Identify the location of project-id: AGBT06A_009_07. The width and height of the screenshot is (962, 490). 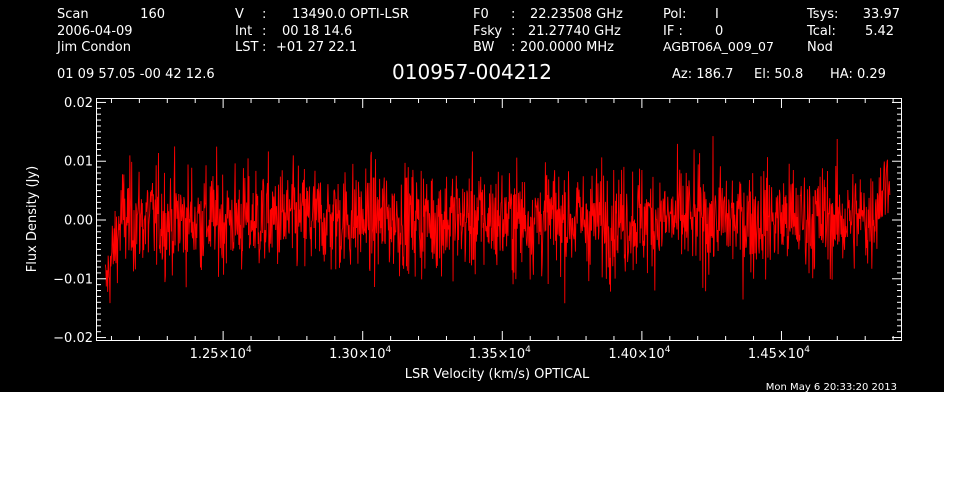
(718, 46).